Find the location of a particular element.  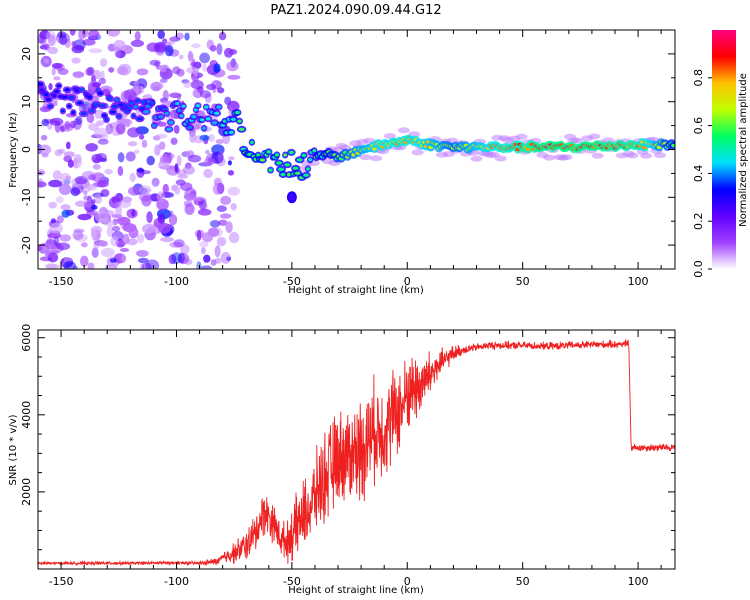

y-tick-label: 4000 is located at coordinates (26, 415).